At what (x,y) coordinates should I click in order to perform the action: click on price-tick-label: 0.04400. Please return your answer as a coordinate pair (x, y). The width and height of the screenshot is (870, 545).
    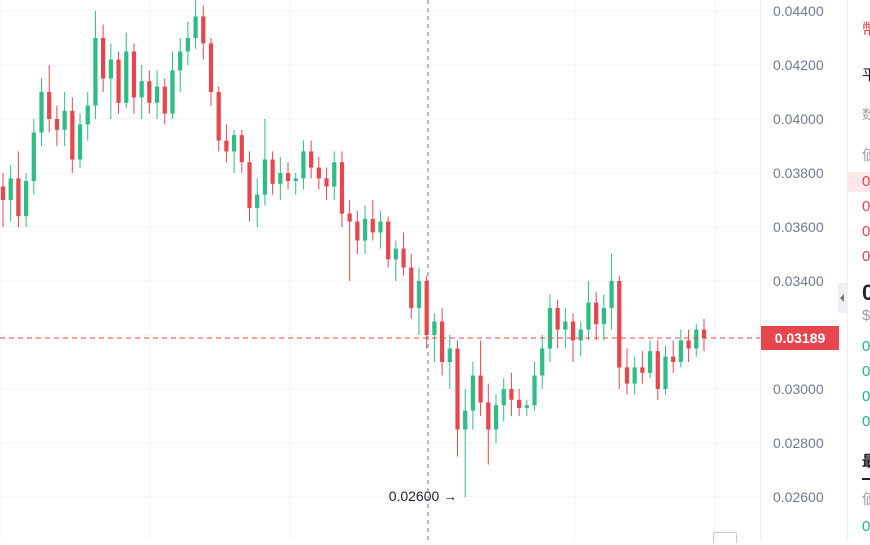
    Looking at the image, I should click on (798, 11).